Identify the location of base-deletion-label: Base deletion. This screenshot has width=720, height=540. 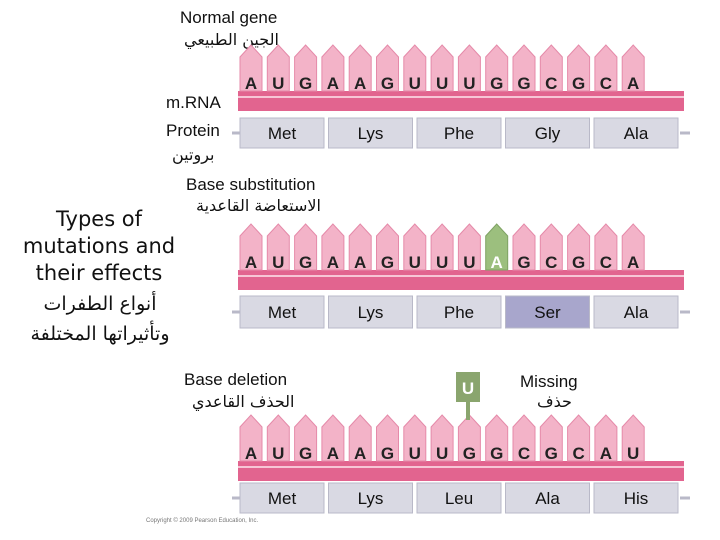
(236, 379).